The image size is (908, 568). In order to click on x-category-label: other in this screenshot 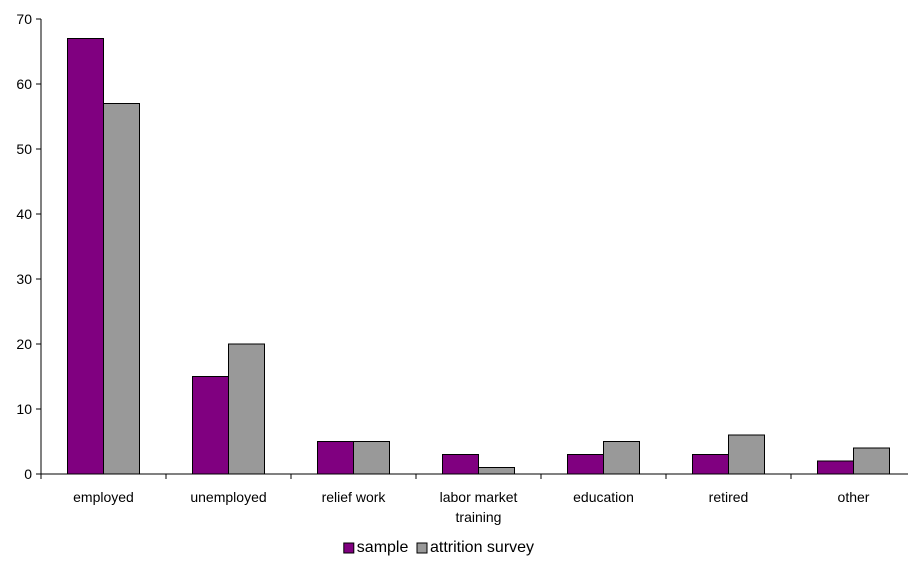, I will do `click(854, 497)`.